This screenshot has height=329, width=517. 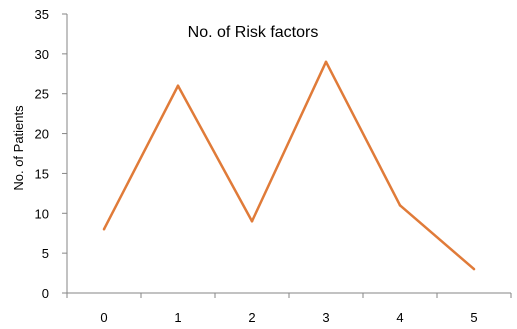 I want to click on chart-title: No. of Risk factors, so click(x=253, y=32).